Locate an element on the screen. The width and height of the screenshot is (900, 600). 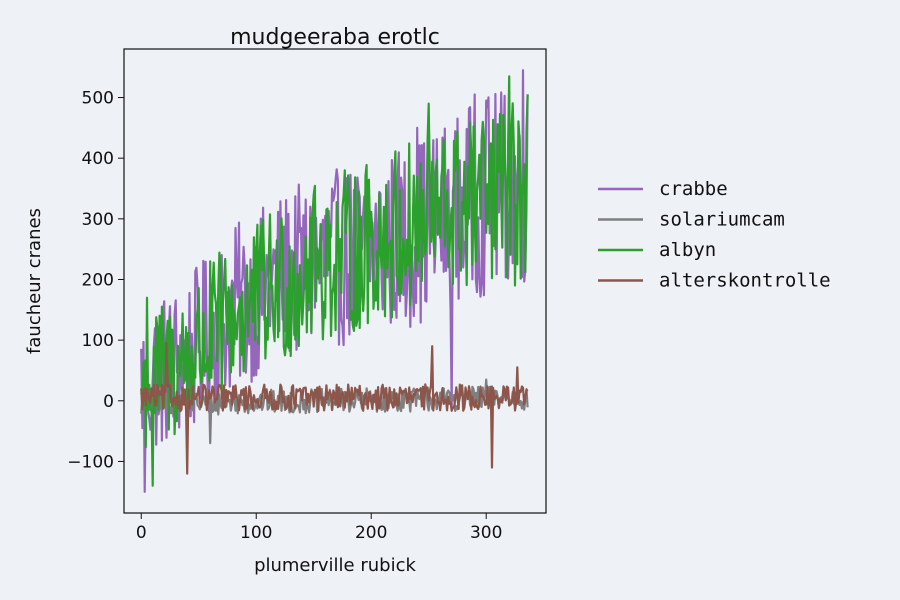
series-line-alterskontrolle is located at coordinates (334, 408).